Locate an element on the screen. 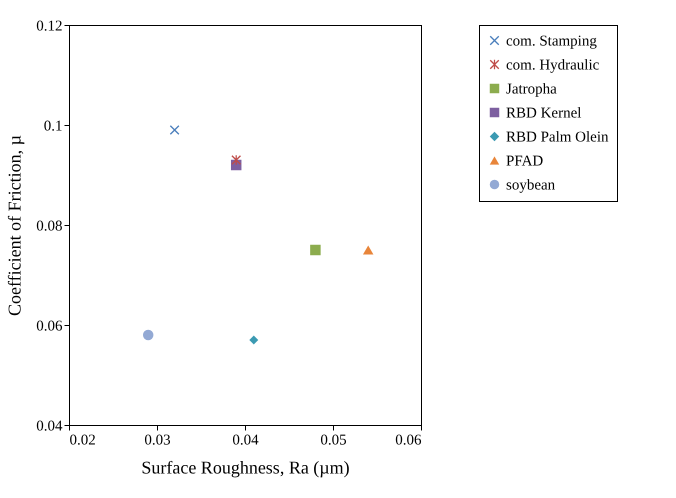 Image resolution: width=676 pixels, height=498 pixels. x-tick-label: 0.05 is located at coordinates (333, 440).